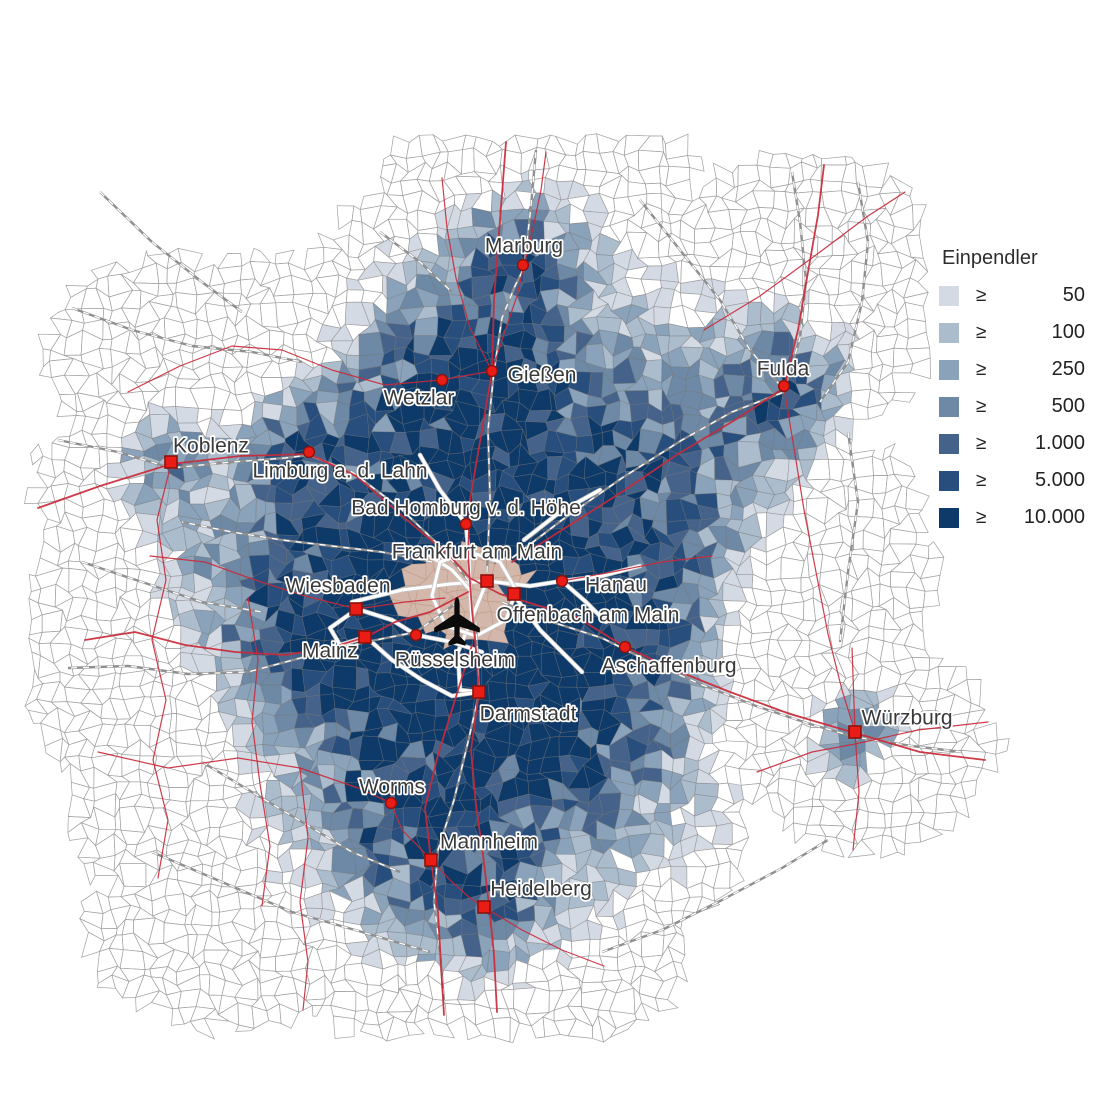 The height and width of the screenshot is (1099, 1099). Describe the element at coordinates (616, 585) in the screenshot. I see `city-label-hanau: Hanau` at that location.